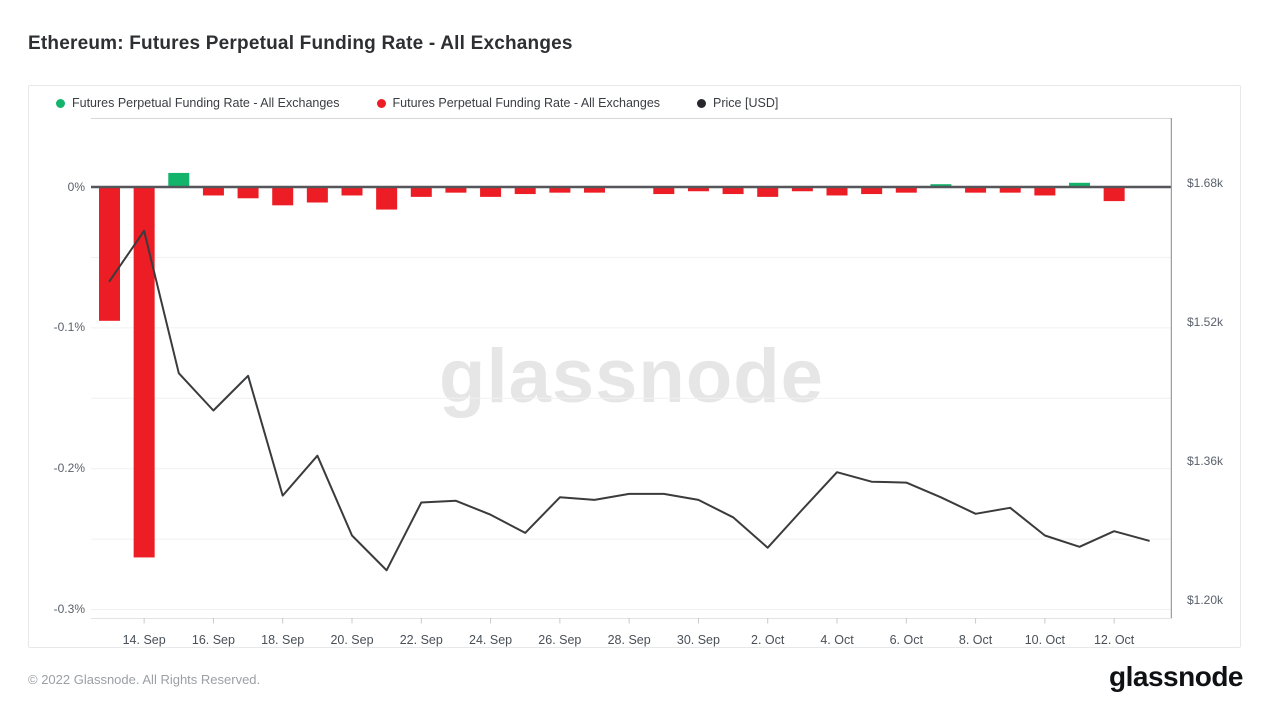  I want to click on y-left-tick-label: 0%, so click(76, 186).